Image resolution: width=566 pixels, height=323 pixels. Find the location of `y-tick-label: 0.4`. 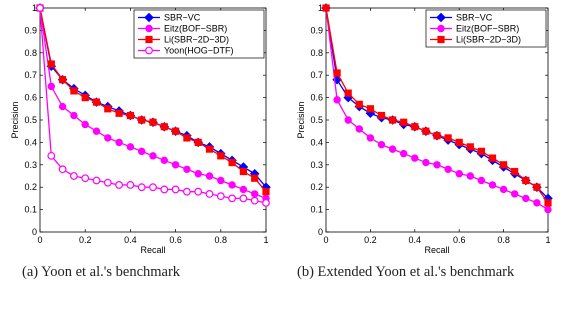

y-tick-label: 0.4 is located at coordinates (316, 142).